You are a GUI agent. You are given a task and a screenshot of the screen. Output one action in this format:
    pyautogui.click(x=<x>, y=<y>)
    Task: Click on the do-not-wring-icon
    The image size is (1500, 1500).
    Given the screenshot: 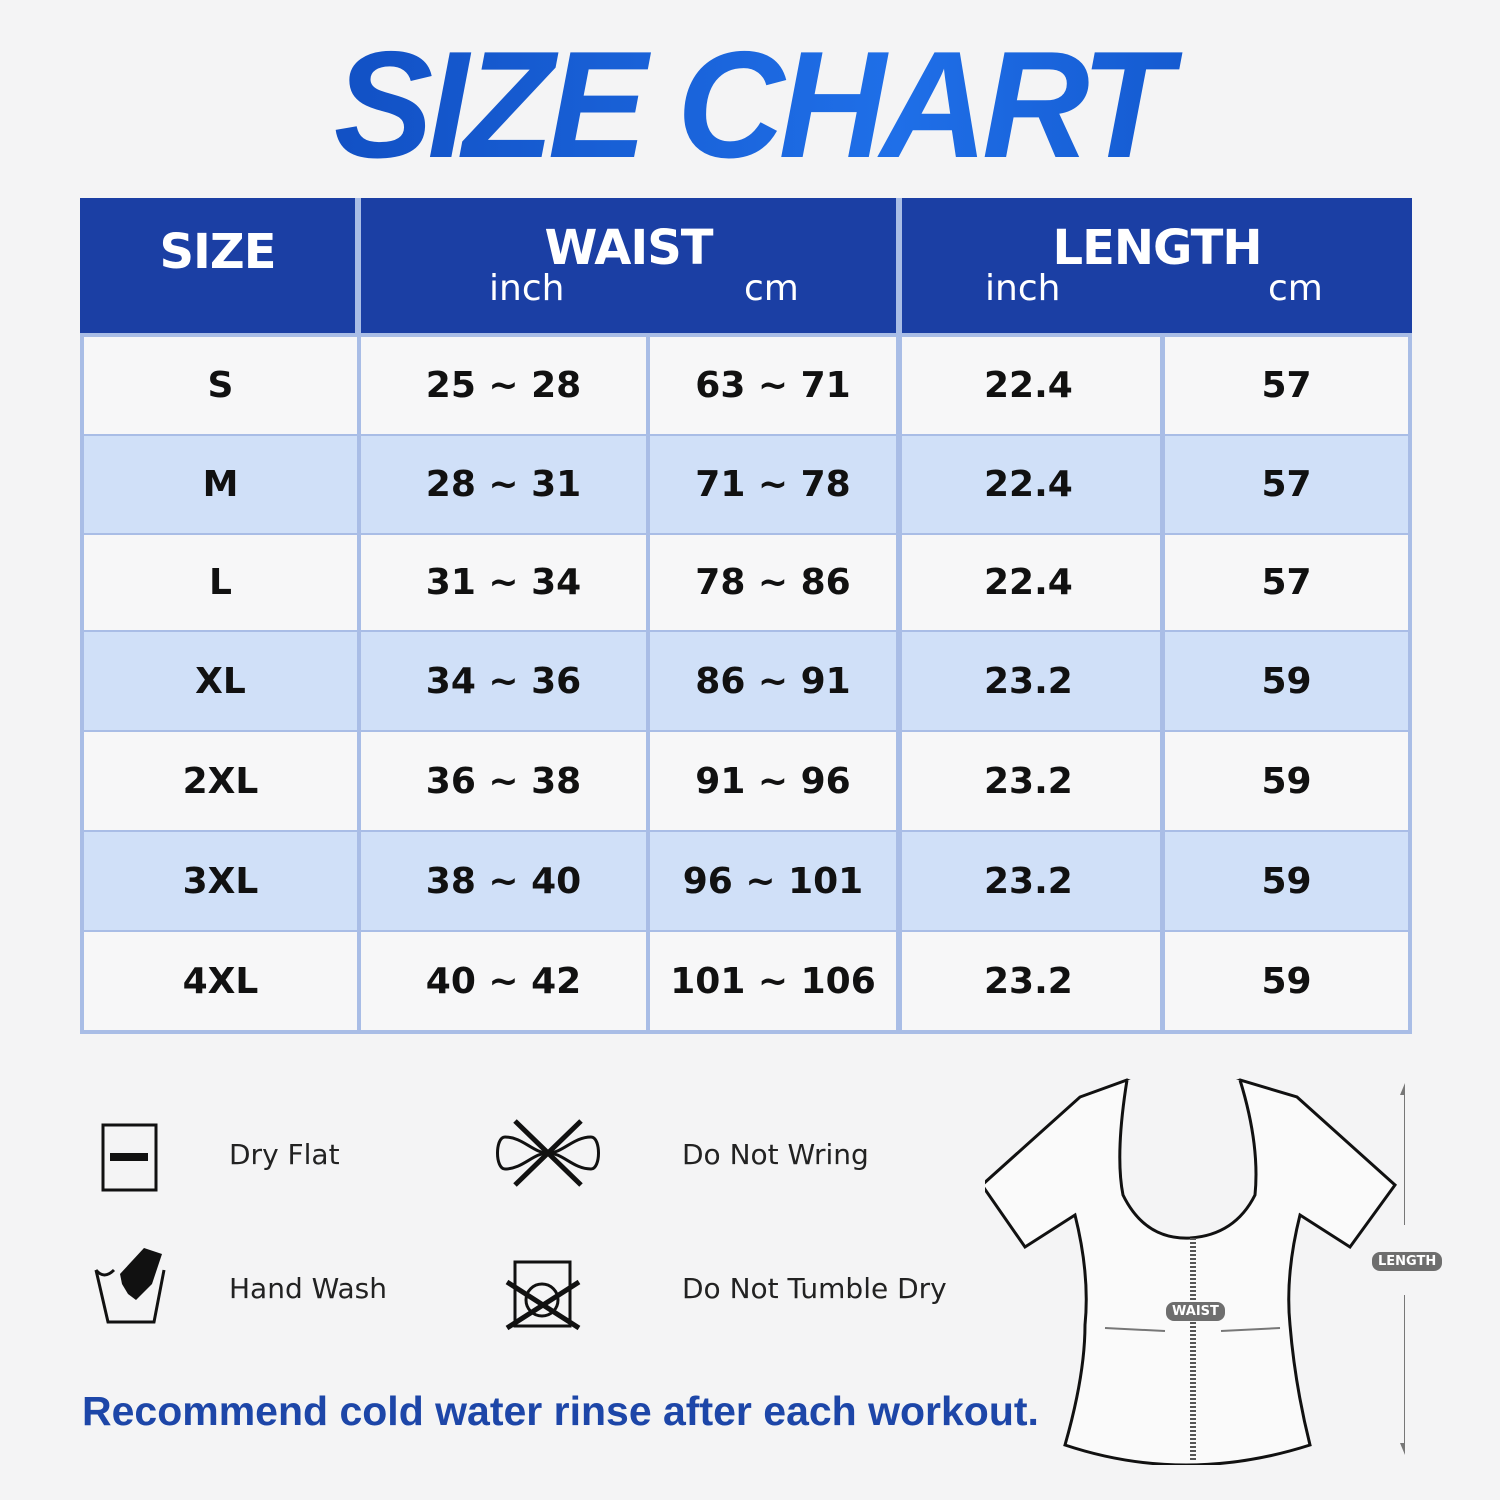 What is the action you would take?
    pyautogui.click(x=548, y=1153)
    